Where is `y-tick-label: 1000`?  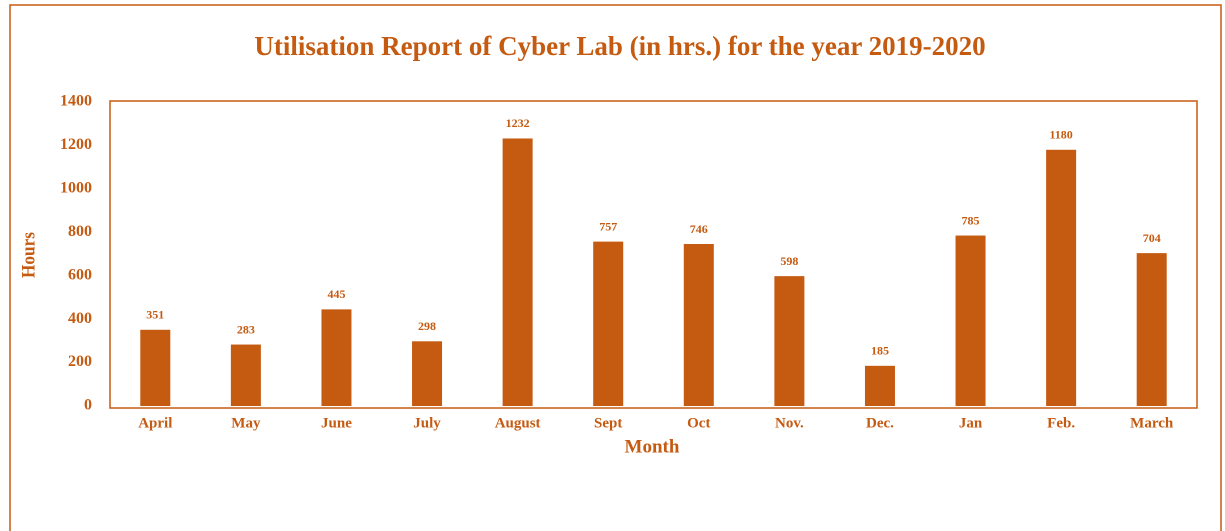
y-tick-label: 1000 is located at coordinates (76, 188).